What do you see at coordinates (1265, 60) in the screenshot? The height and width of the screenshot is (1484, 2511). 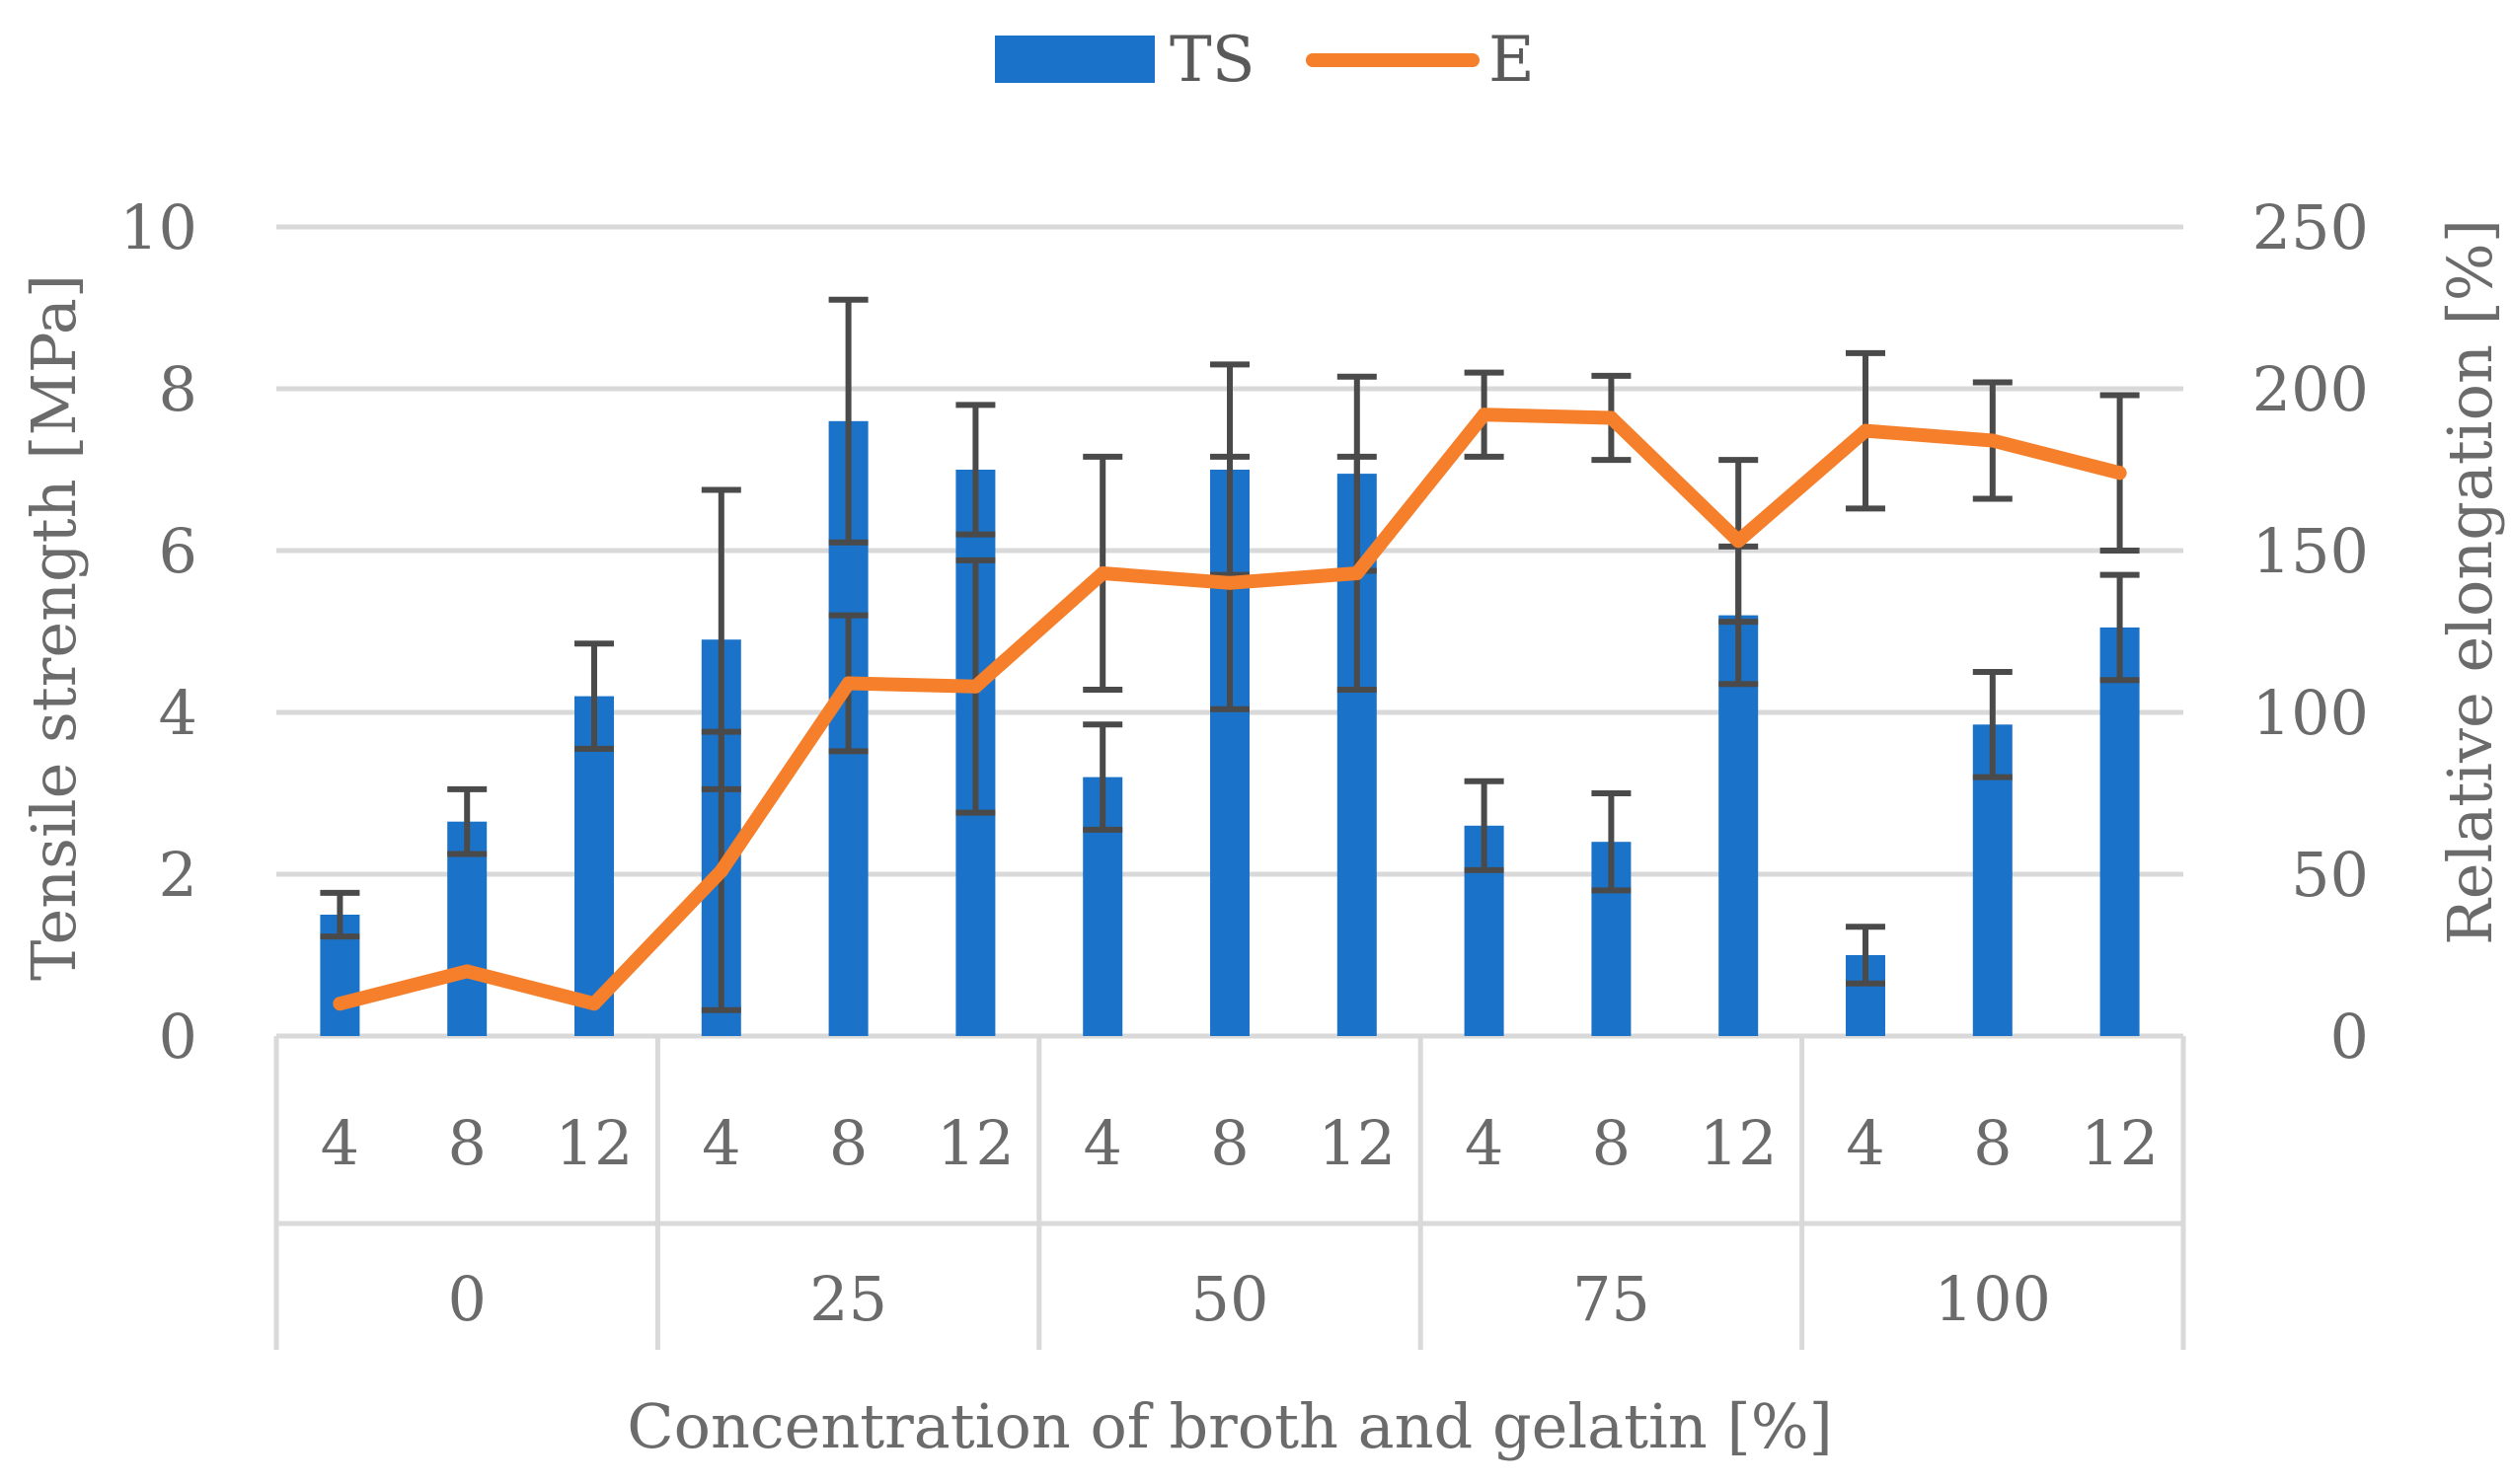 I see `legend: TS E` at bounding box center [1265, 60].